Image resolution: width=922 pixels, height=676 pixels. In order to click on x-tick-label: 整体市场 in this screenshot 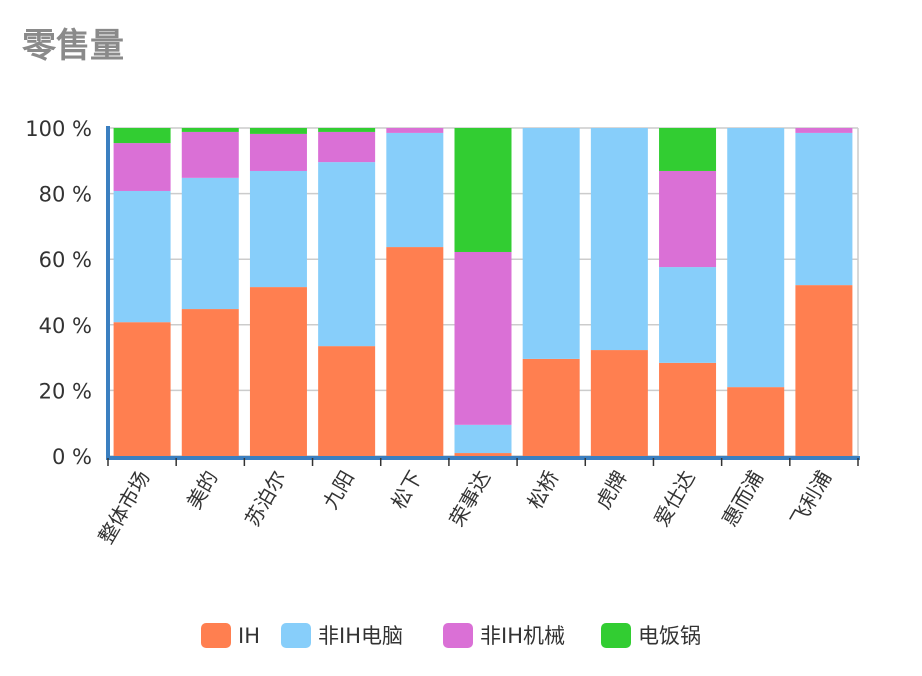, I will do `click(124, 507)`.